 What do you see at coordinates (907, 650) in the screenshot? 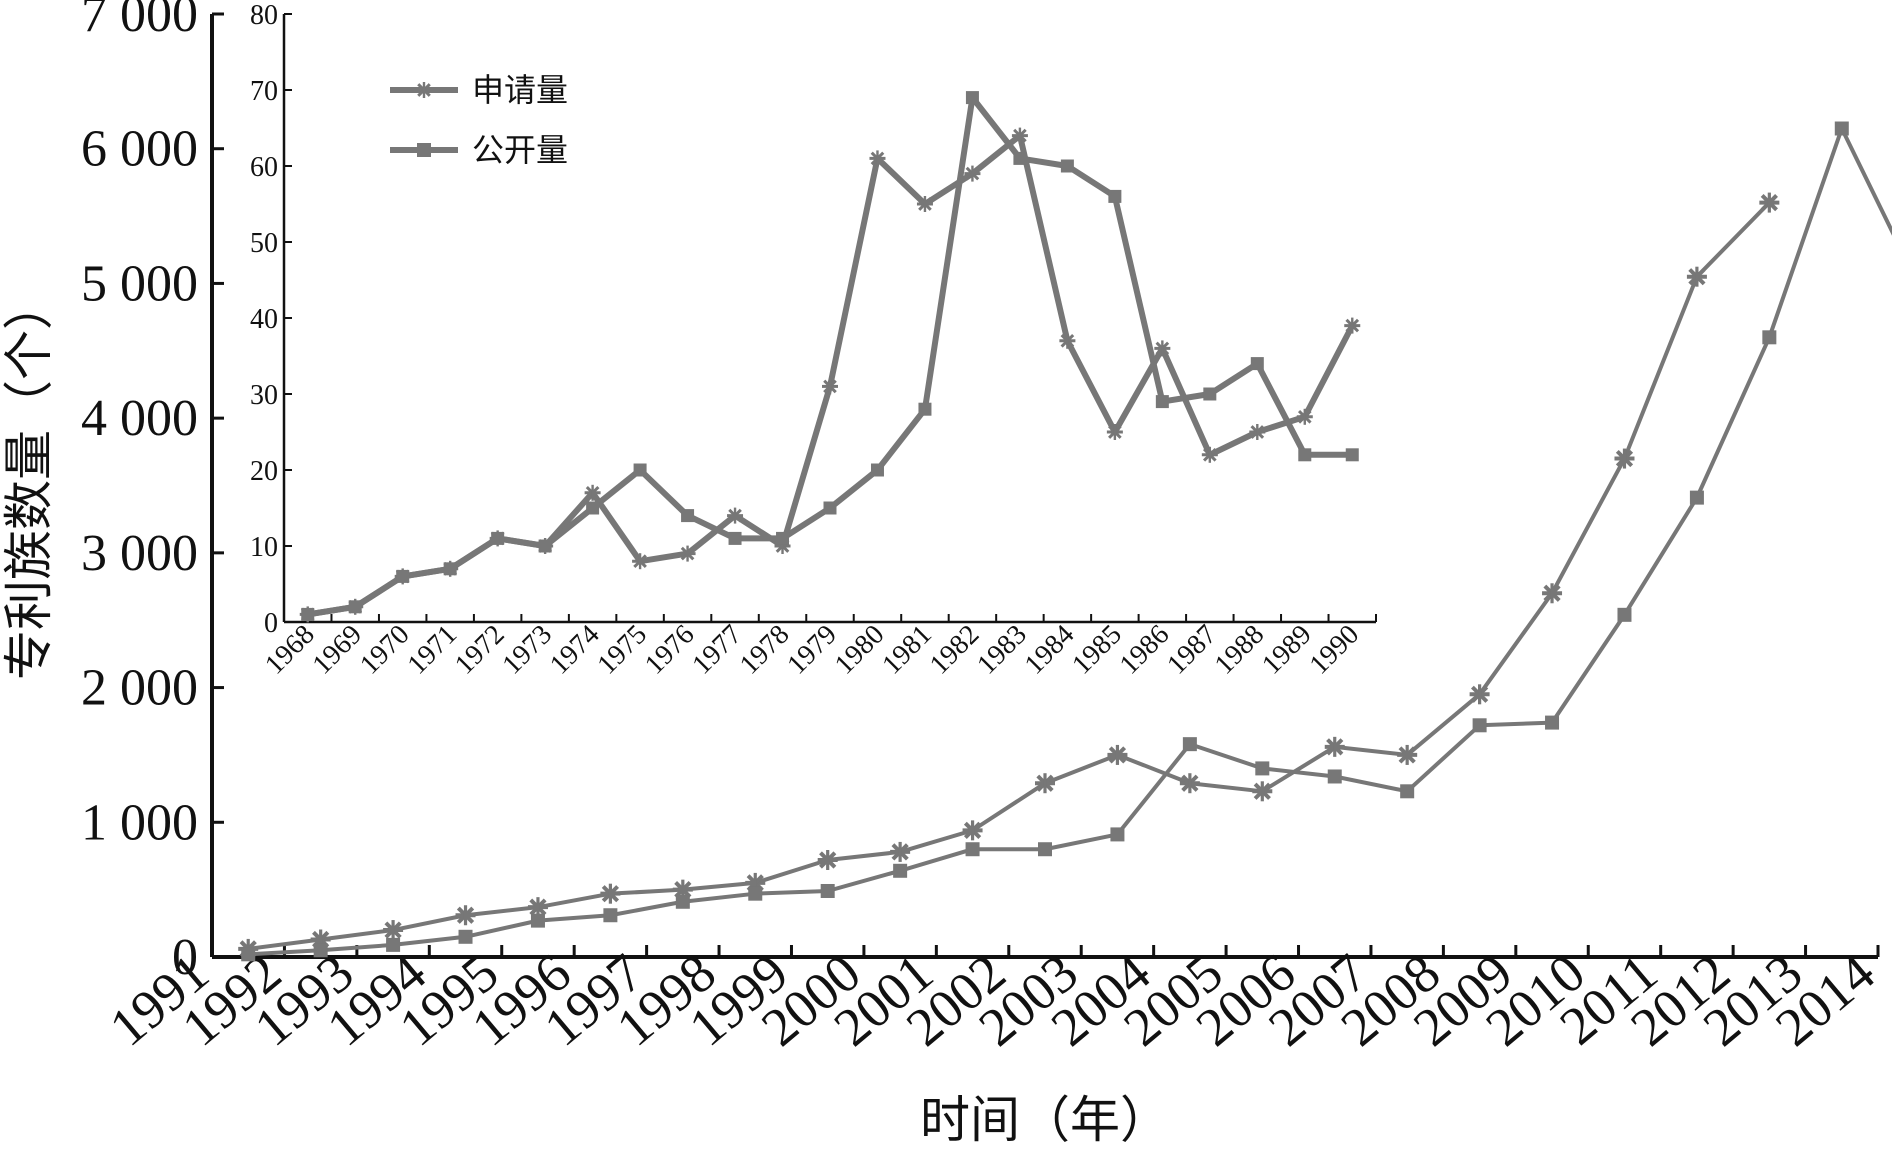
I see `inset-x-tick-label: 1981` at bounding box center [907, 650].